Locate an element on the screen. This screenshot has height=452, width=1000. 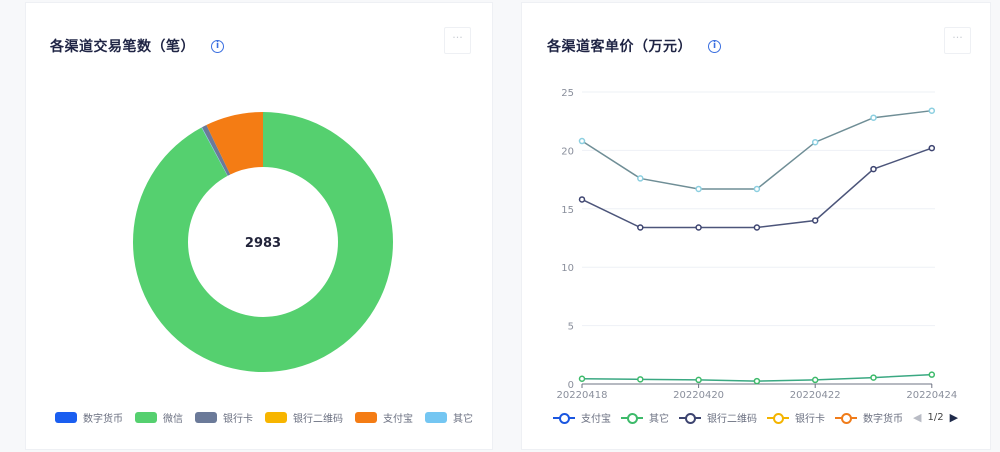
svg-text: 20 is located at coordinates (567, 151).